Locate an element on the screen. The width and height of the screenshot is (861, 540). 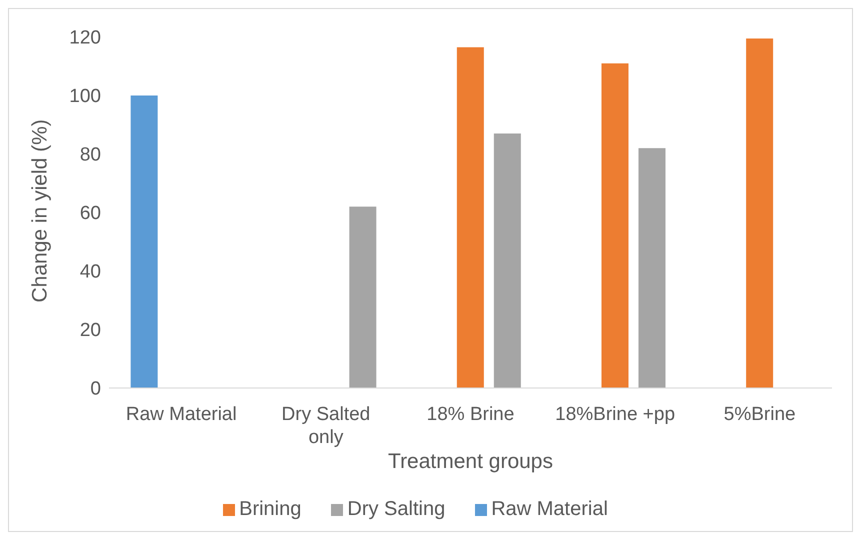
legend-label: Brining is located at coordinates (270, 509).